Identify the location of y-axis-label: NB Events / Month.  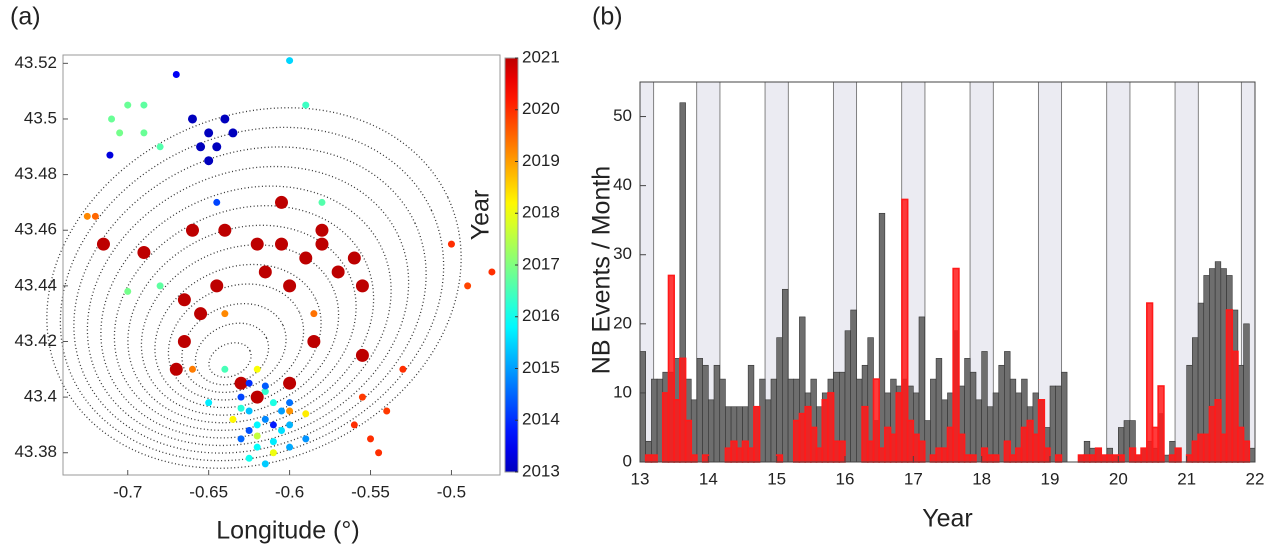
(602, 270).